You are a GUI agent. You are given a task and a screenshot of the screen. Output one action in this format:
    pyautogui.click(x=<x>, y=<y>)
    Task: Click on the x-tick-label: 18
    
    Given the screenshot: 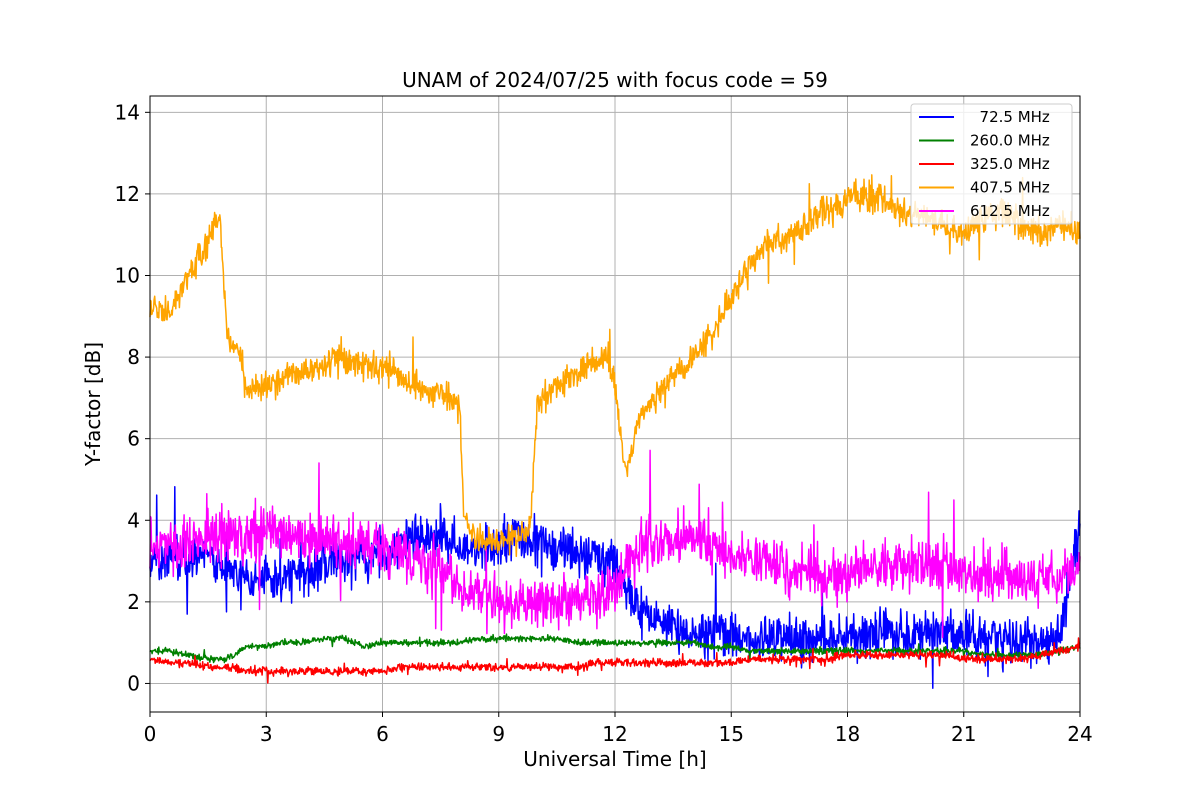 What is the action you would take?
    pyautogui.click(x=847, y=734)
    